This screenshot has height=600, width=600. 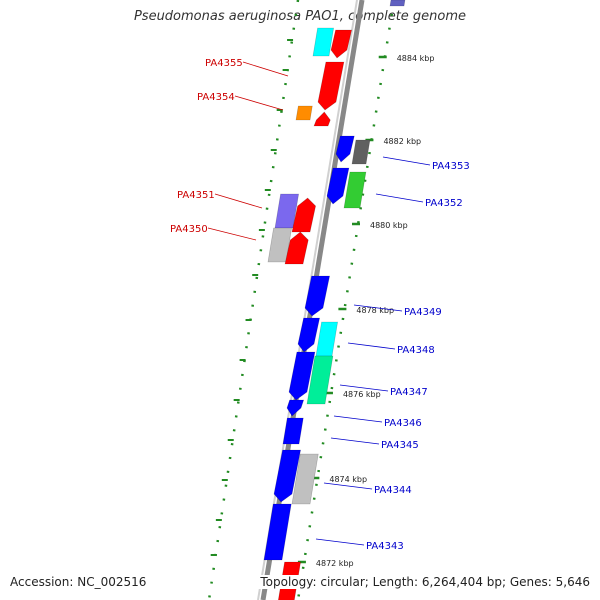 What do you see at coordinates (293, 431) in the screenshot?
I see `gene-block-pa4345` at bounding box center [293, 431].